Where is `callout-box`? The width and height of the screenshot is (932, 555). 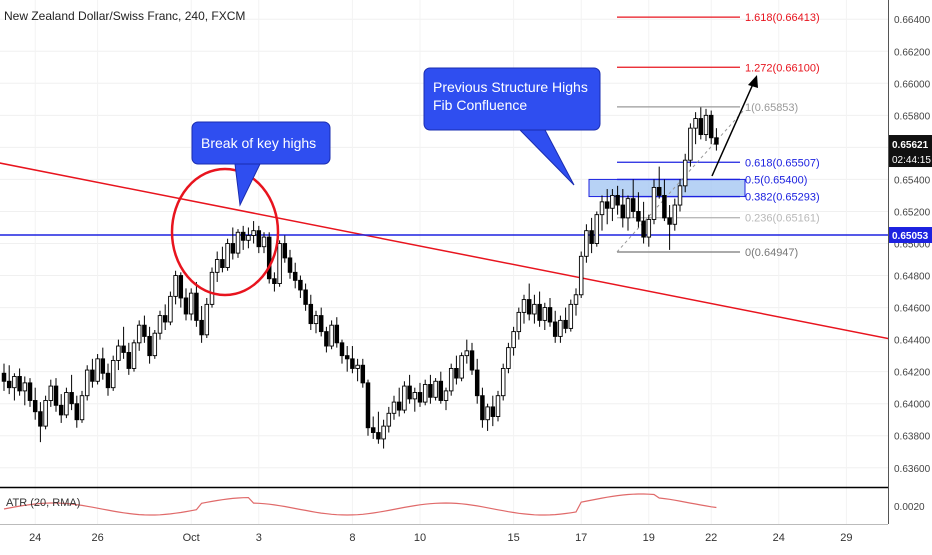 callout-box is located at coordinates (261, 143).